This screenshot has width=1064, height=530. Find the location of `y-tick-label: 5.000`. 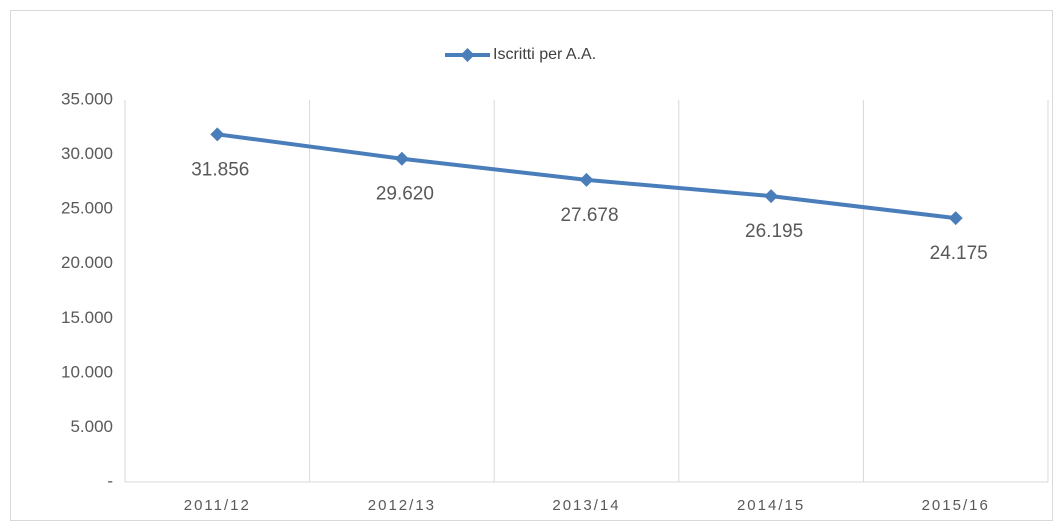

y-tick-label: 5.000 is located at coordinates (91, 426).